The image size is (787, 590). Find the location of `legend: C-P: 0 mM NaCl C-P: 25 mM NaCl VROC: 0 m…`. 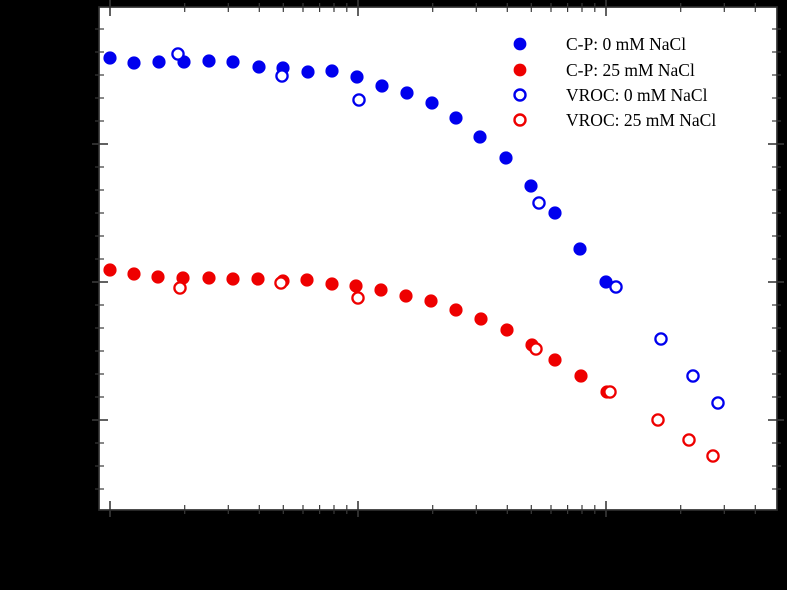

legend: C-P: 0 mM NaCl C-P: 25 mM NaCl VROC: 0 m… is located at coordinates (614, 82).